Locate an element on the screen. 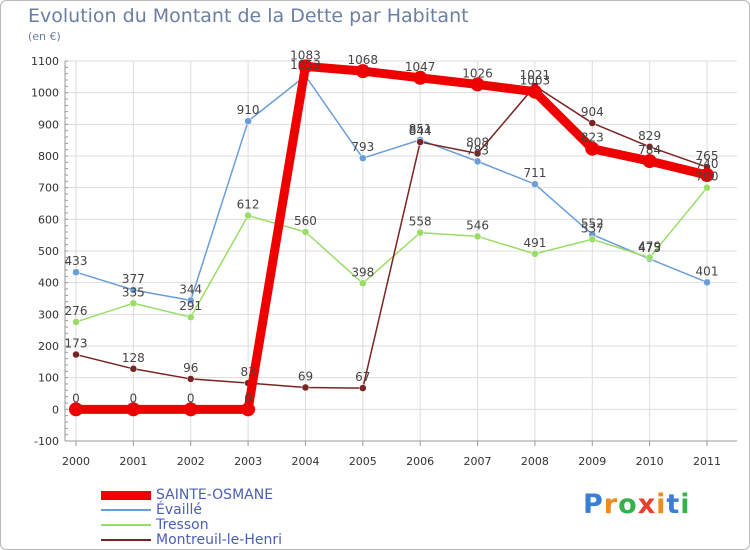  x-tick-label: 2011 is located at coordinates (707, 461).